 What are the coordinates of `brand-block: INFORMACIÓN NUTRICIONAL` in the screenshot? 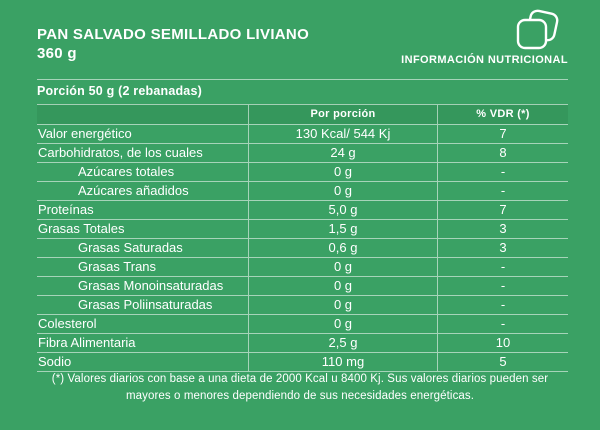 It's located at (468, 37).